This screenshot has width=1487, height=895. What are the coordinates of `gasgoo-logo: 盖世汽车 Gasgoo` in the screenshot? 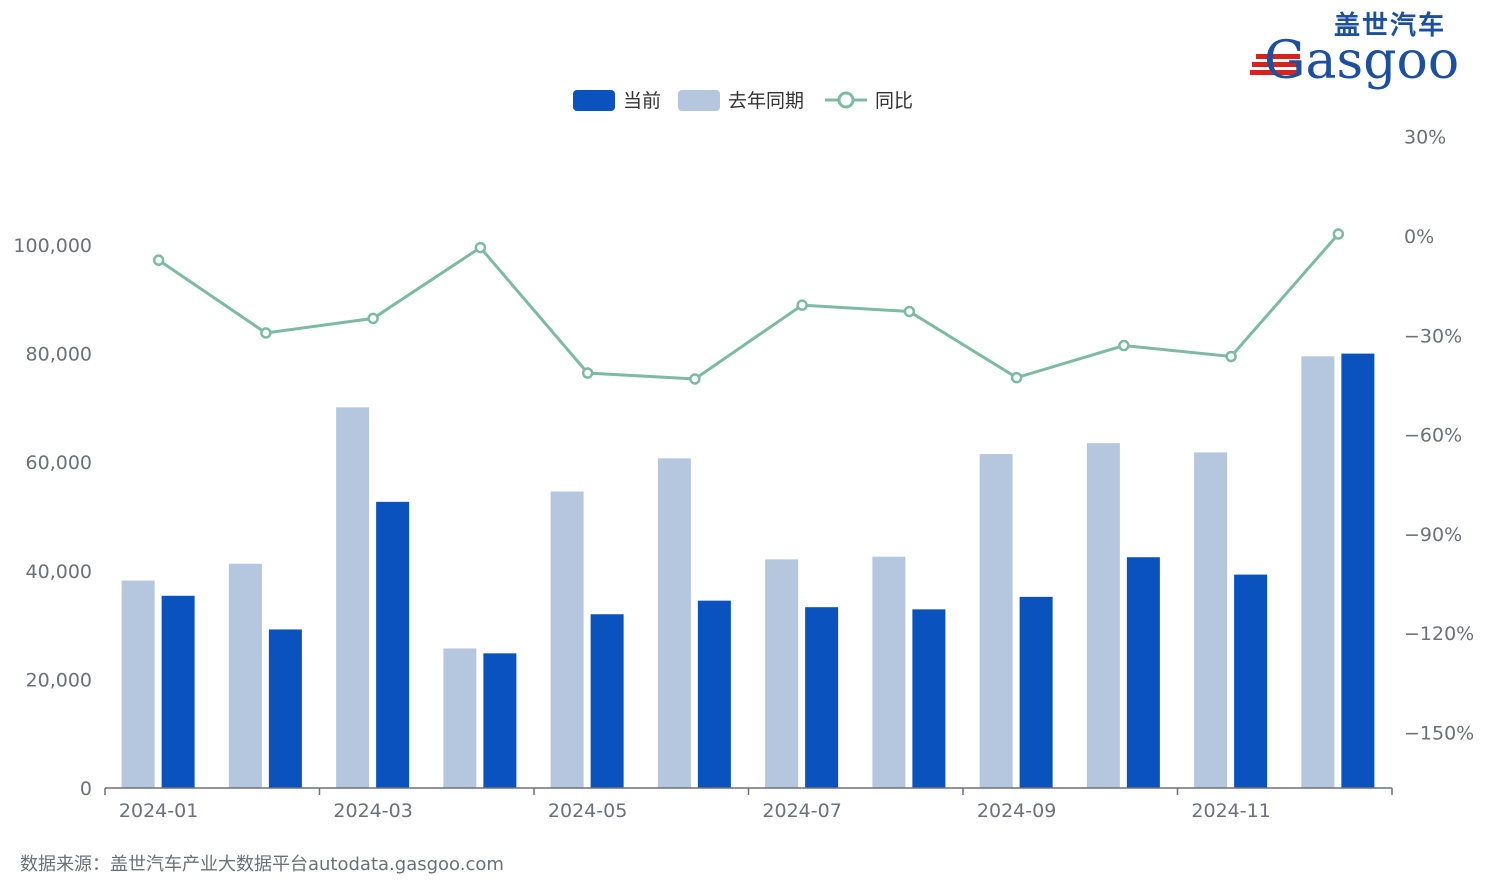 It's located at (1354, 50).